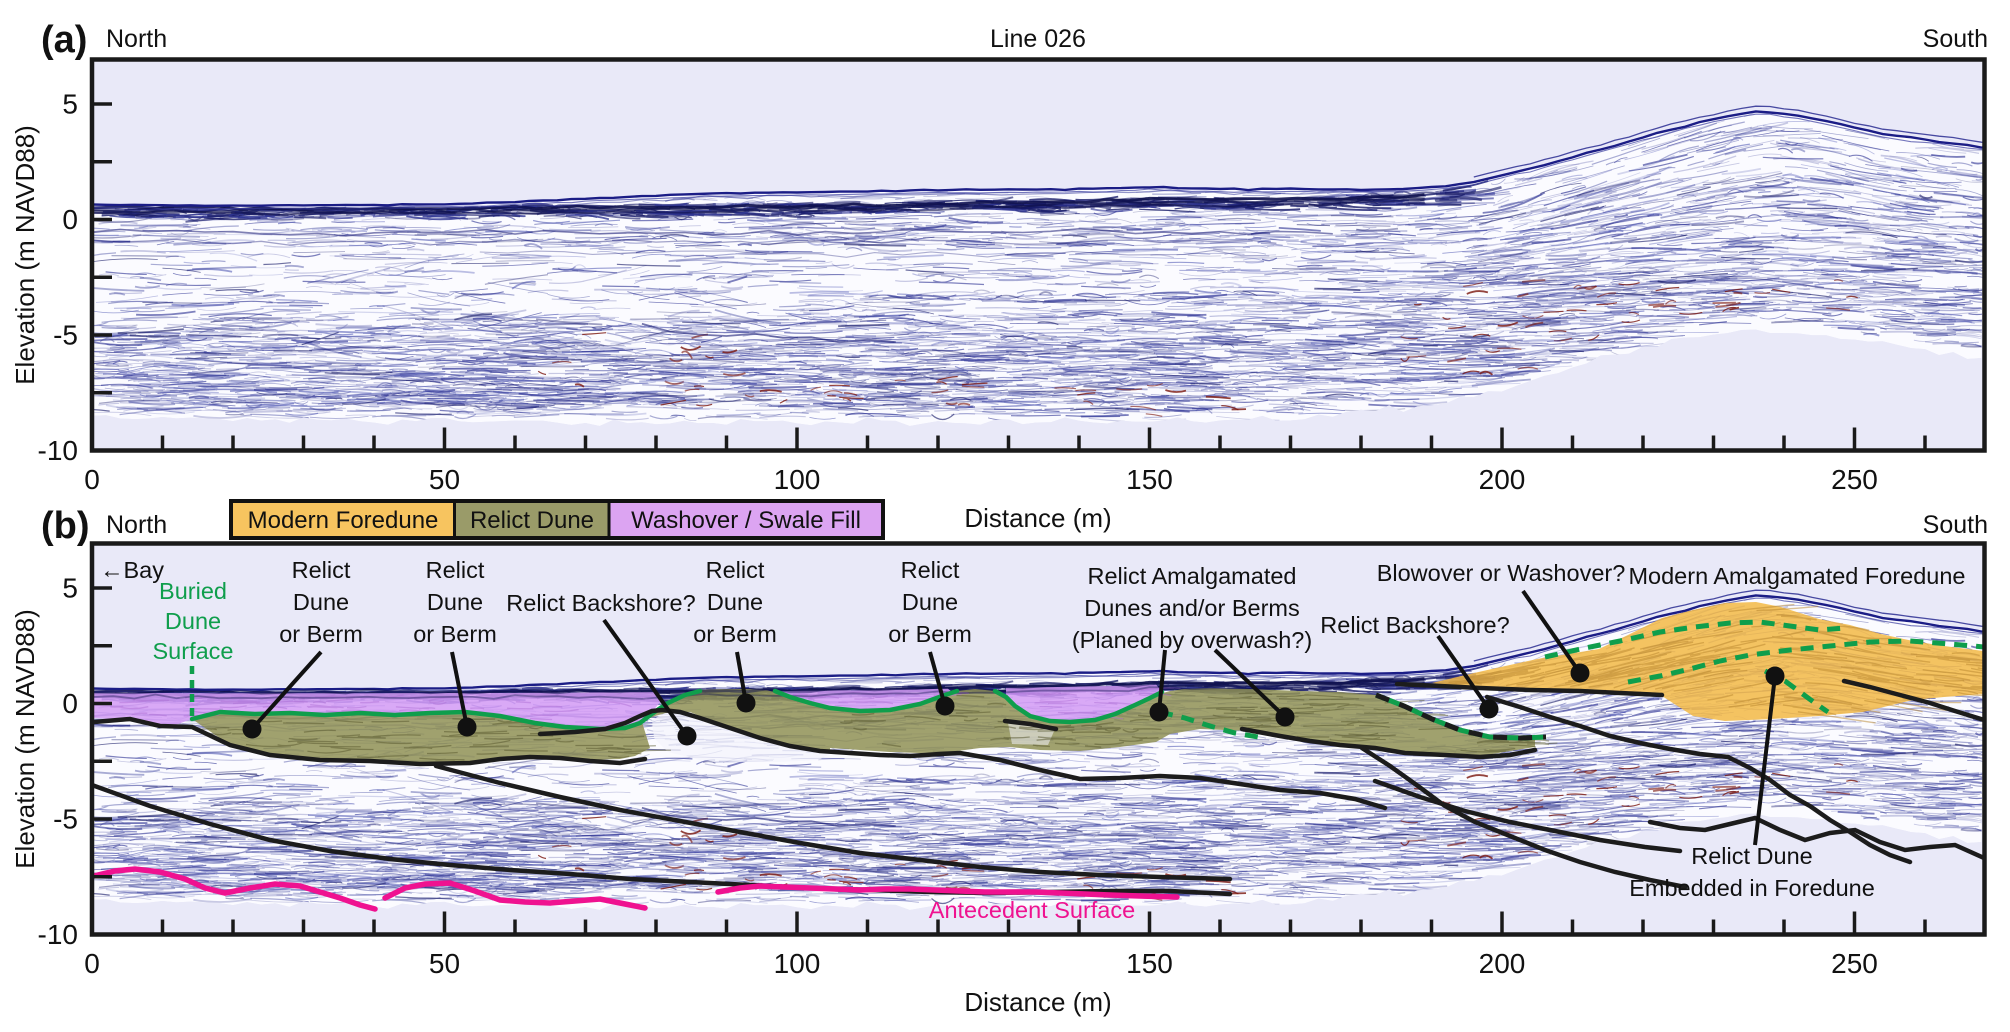 The image size is (2010, 1032). What do you see at coordinates (1192, 608) in the screenshot?
I see `svg-text: Dunes and/or Berms` at bounding box center [1192, 608].